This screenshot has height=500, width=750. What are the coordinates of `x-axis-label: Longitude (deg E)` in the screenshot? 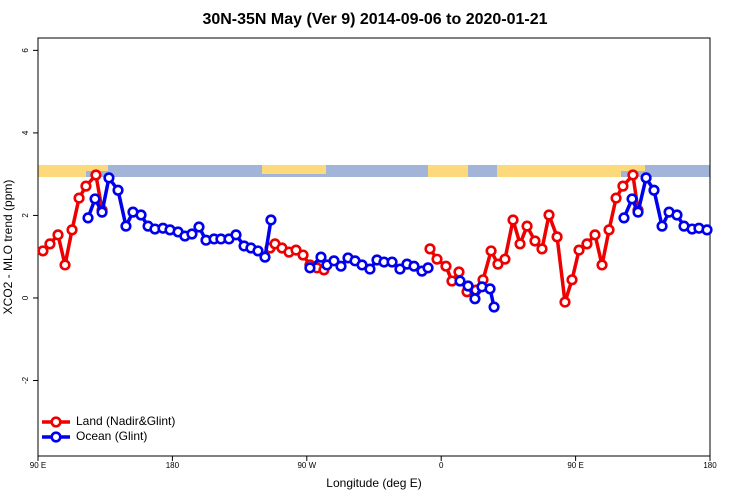 It's located at (373, 483).